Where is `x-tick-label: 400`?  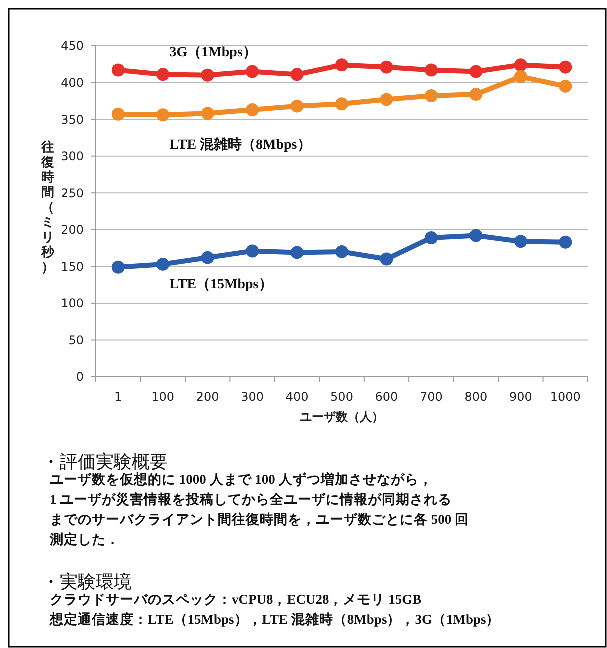 x-tick-label: 400 is located at coordinates (297, 397).